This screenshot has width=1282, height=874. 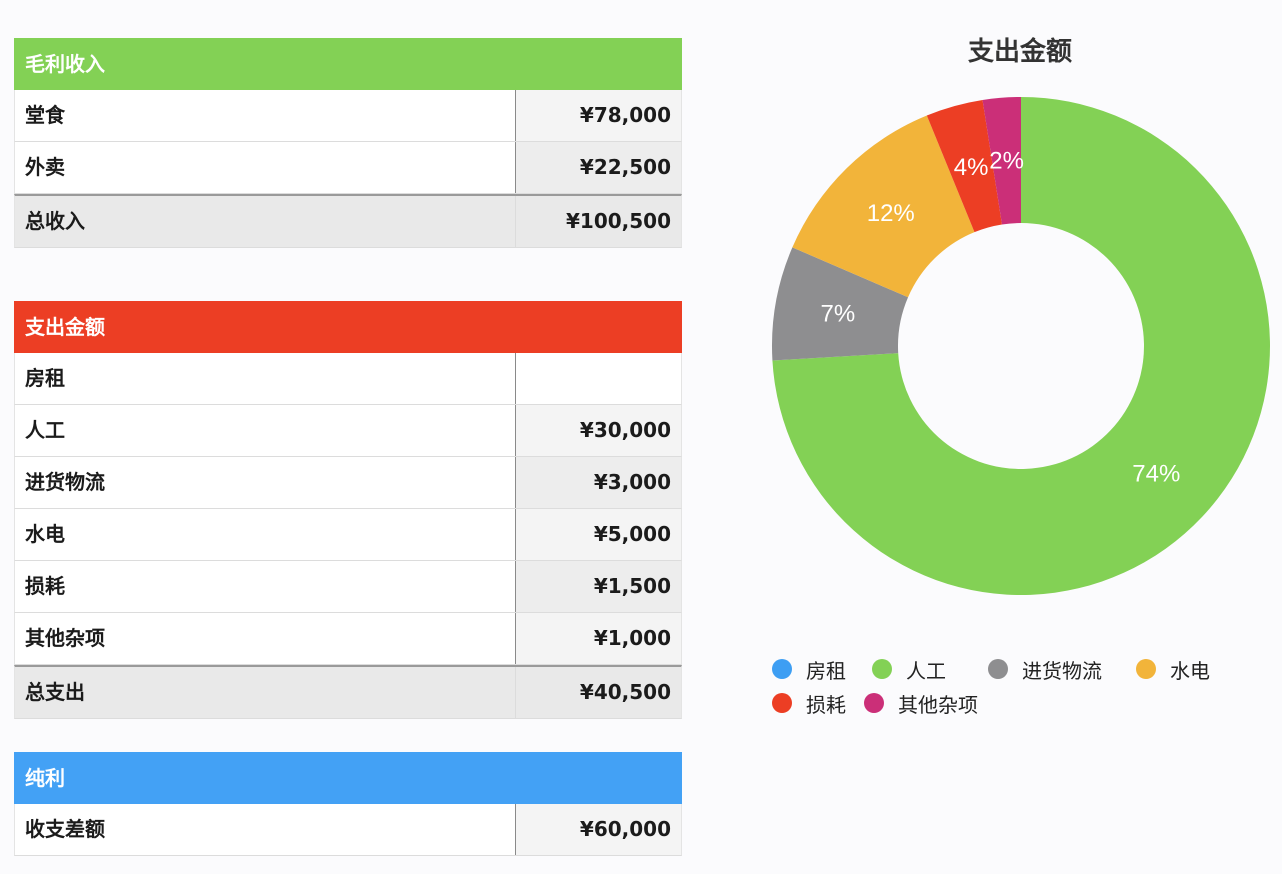 What do you see at coordinates (265, 482) in the screenshot?
I see `row-label: 进货物流` at bounding box center [265, 482].